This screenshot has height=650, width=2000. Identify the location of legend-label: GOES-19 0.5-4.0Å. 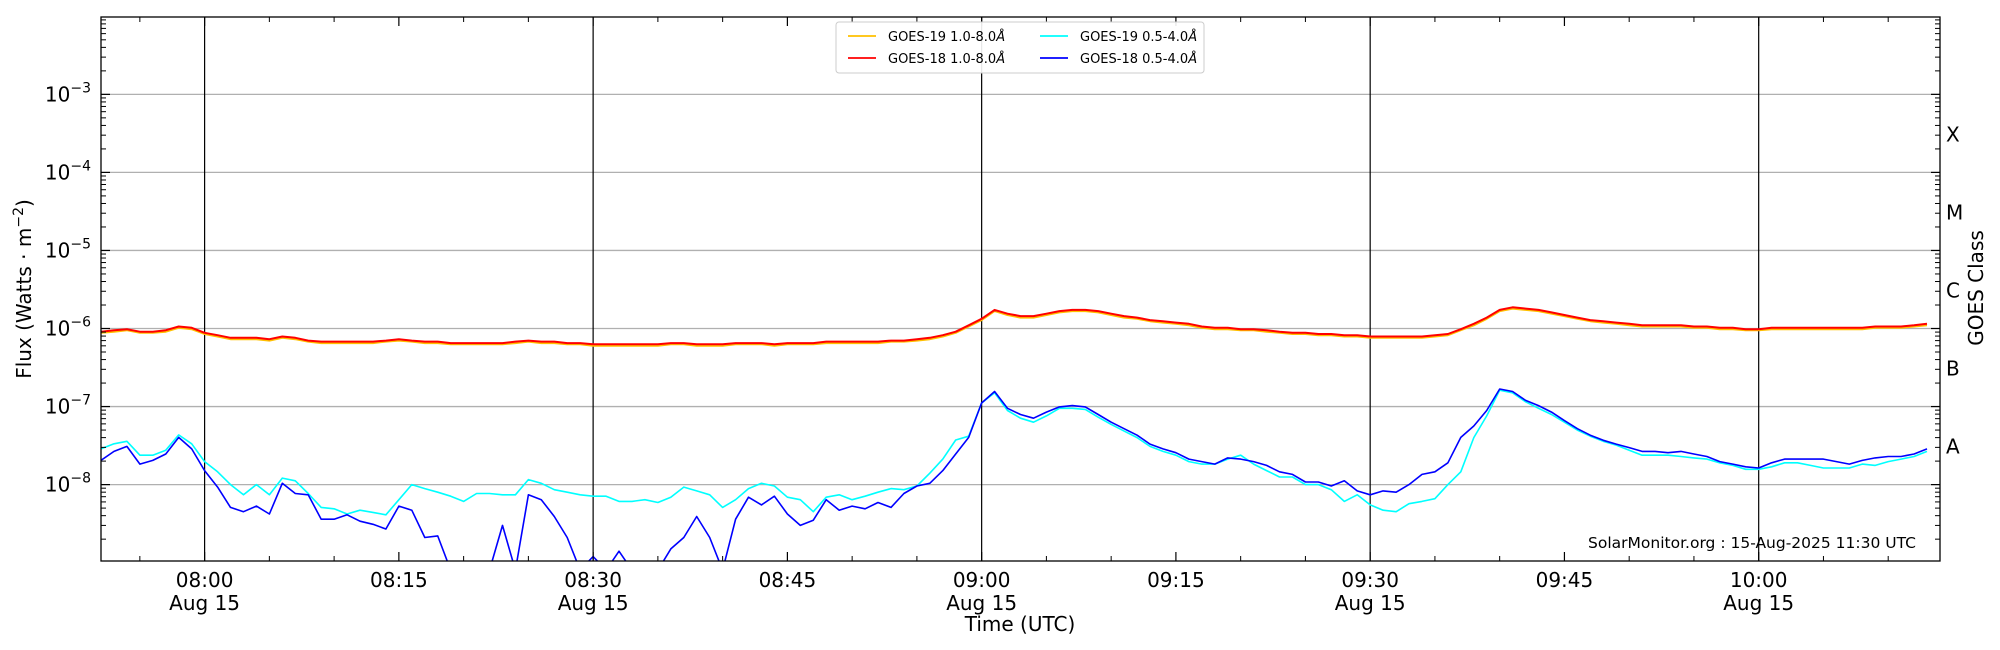
(1138, 37).